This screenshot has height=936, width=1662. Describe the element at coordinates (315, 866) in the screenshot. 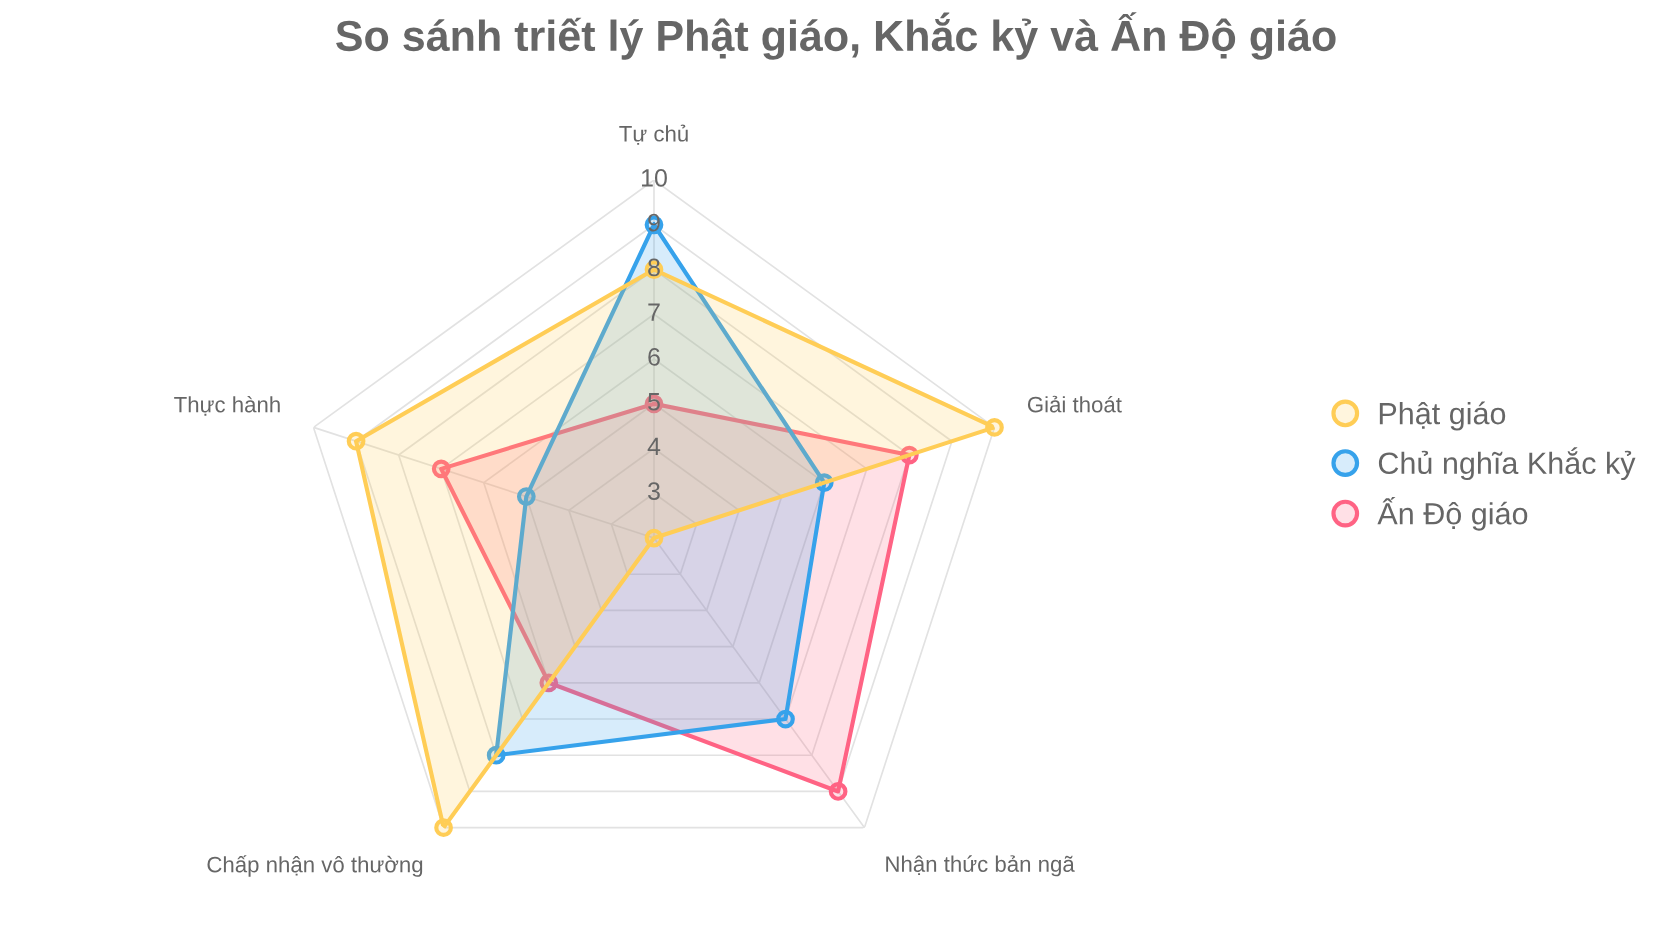

I see `spoke-label: Chấp nhận vô thường` at that location.